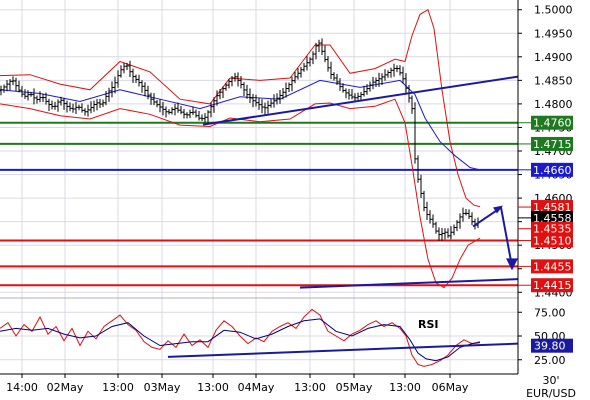  Describe the element at coordinates (343, 350) in the screenshot. I see `rsi-trendline` at that location.